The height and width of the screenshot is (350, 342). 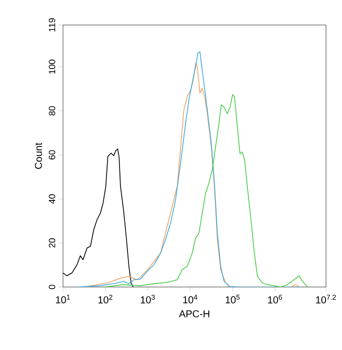 What do you see at coordinates (52, 287) in the screenshot?
I see `y-tick-label: 0` at bounding box center [52, 287].